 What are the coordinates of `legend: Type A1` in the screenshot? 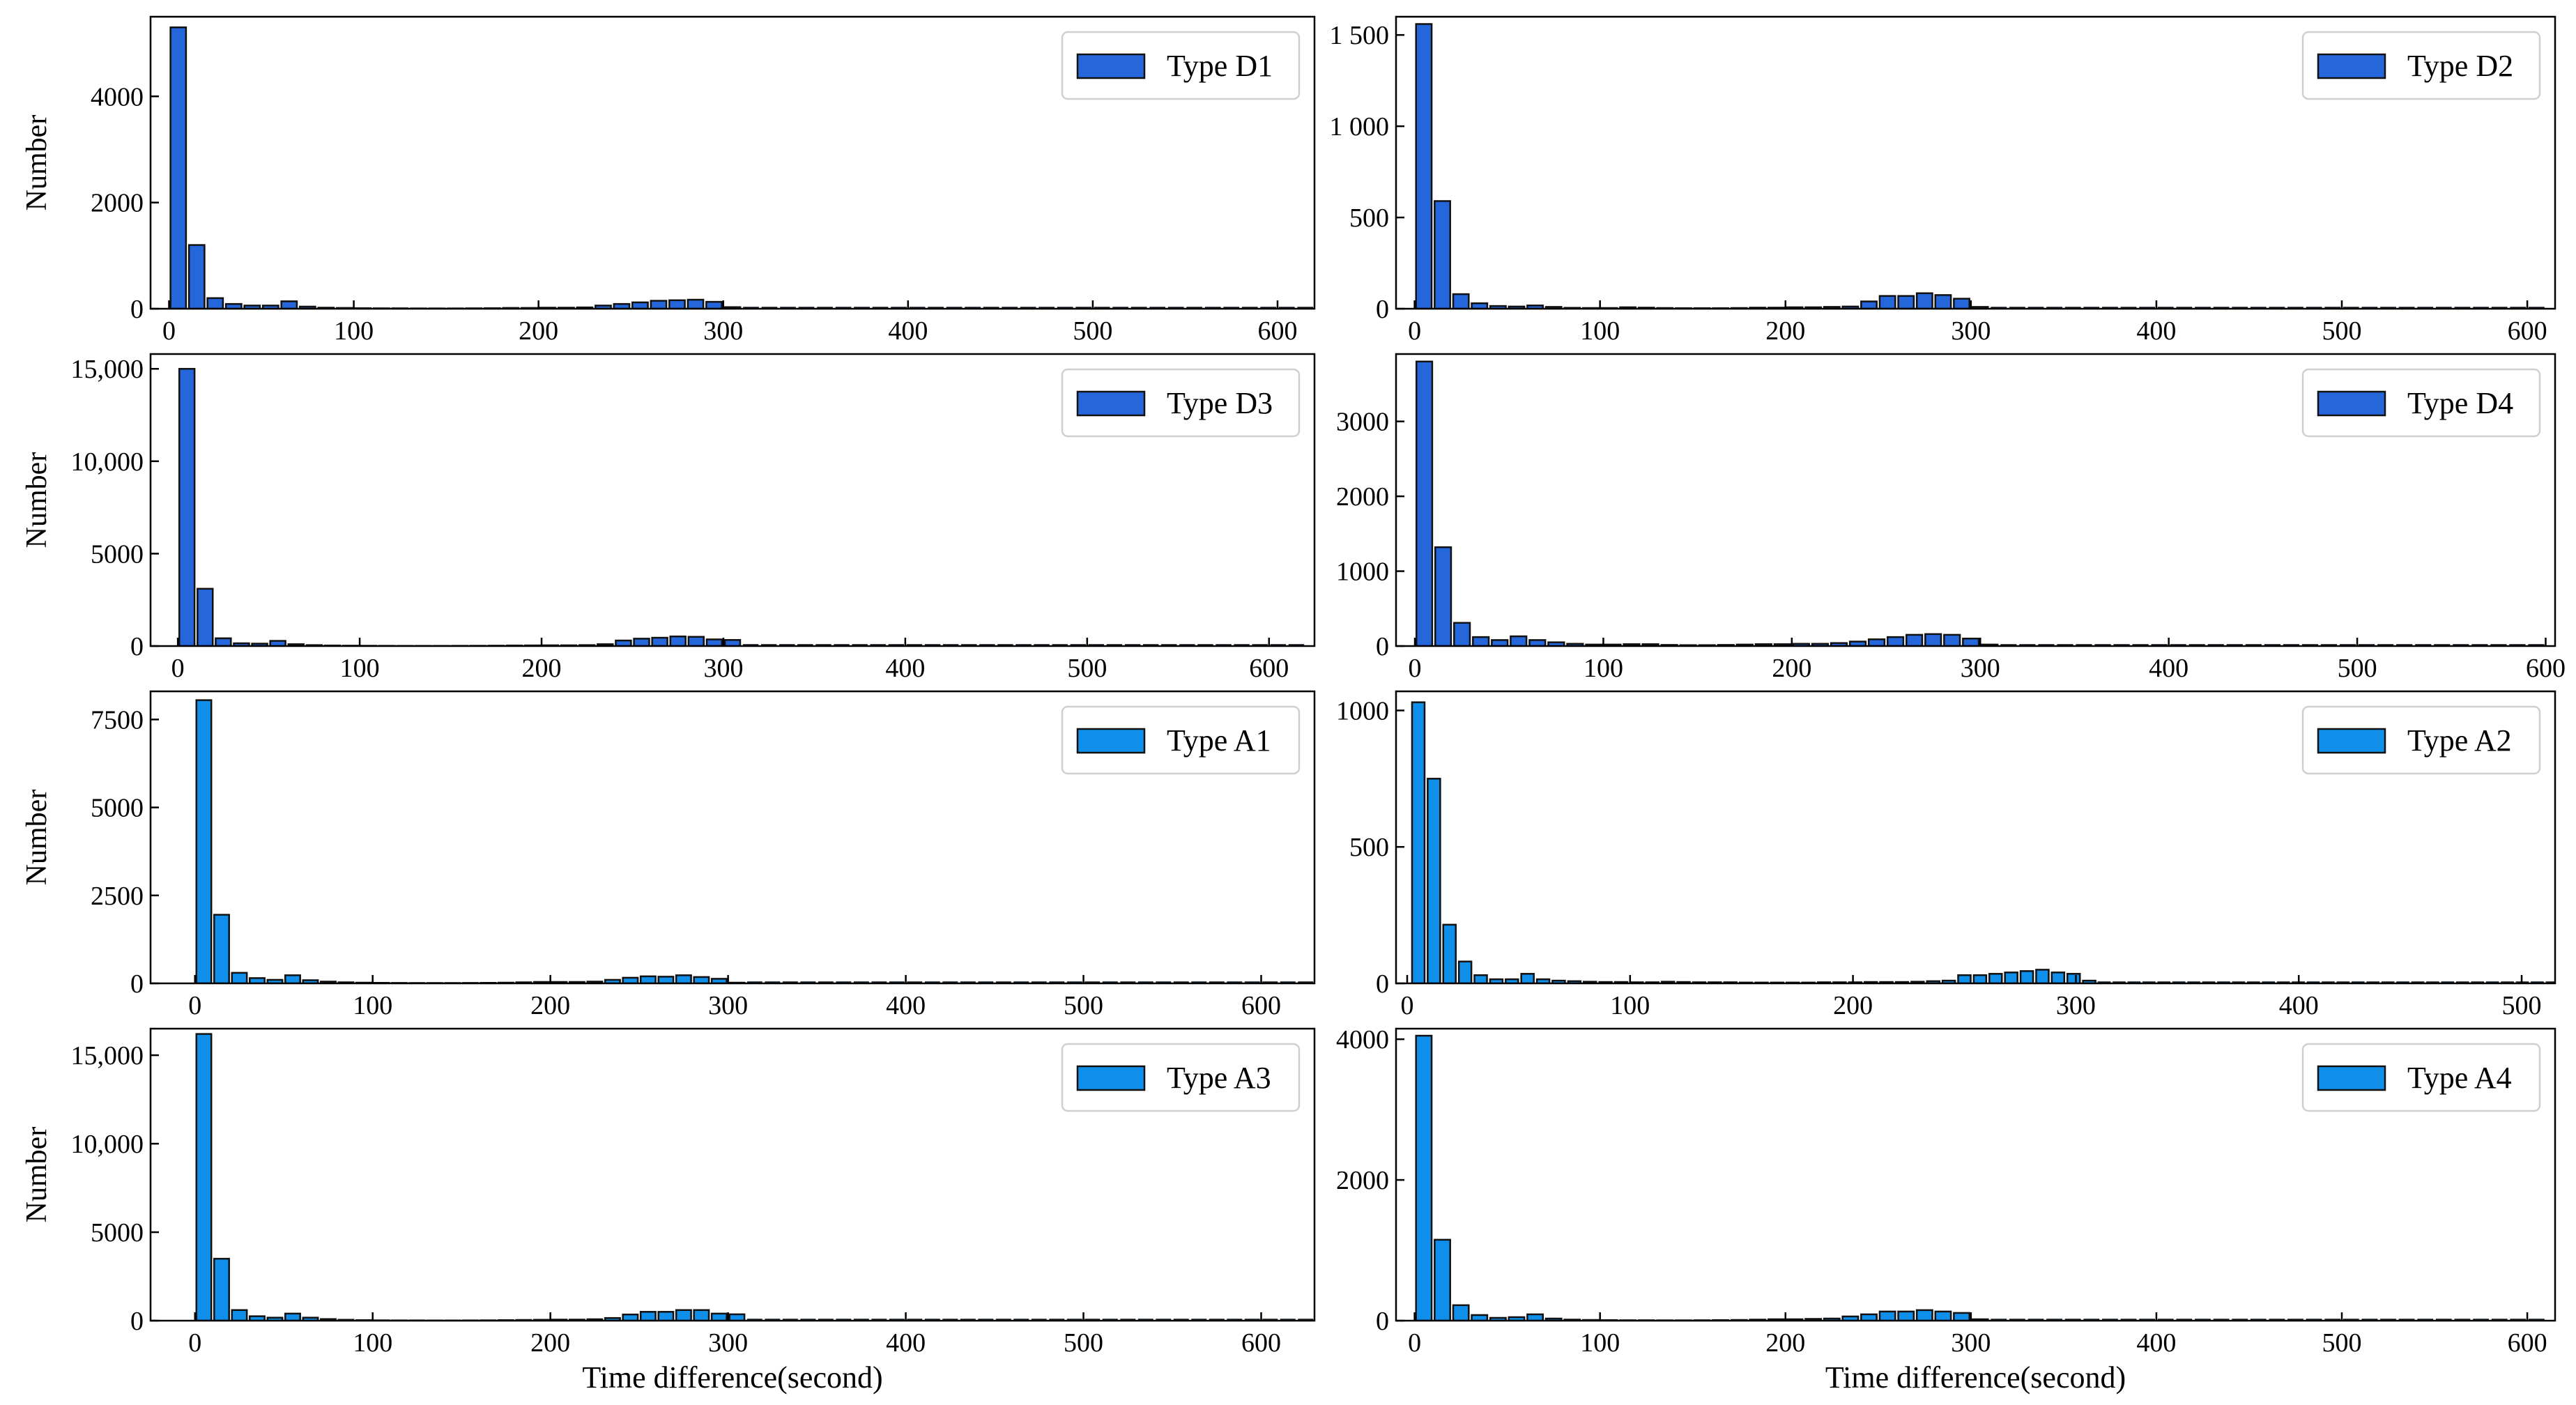 It's located at (1181, 740).